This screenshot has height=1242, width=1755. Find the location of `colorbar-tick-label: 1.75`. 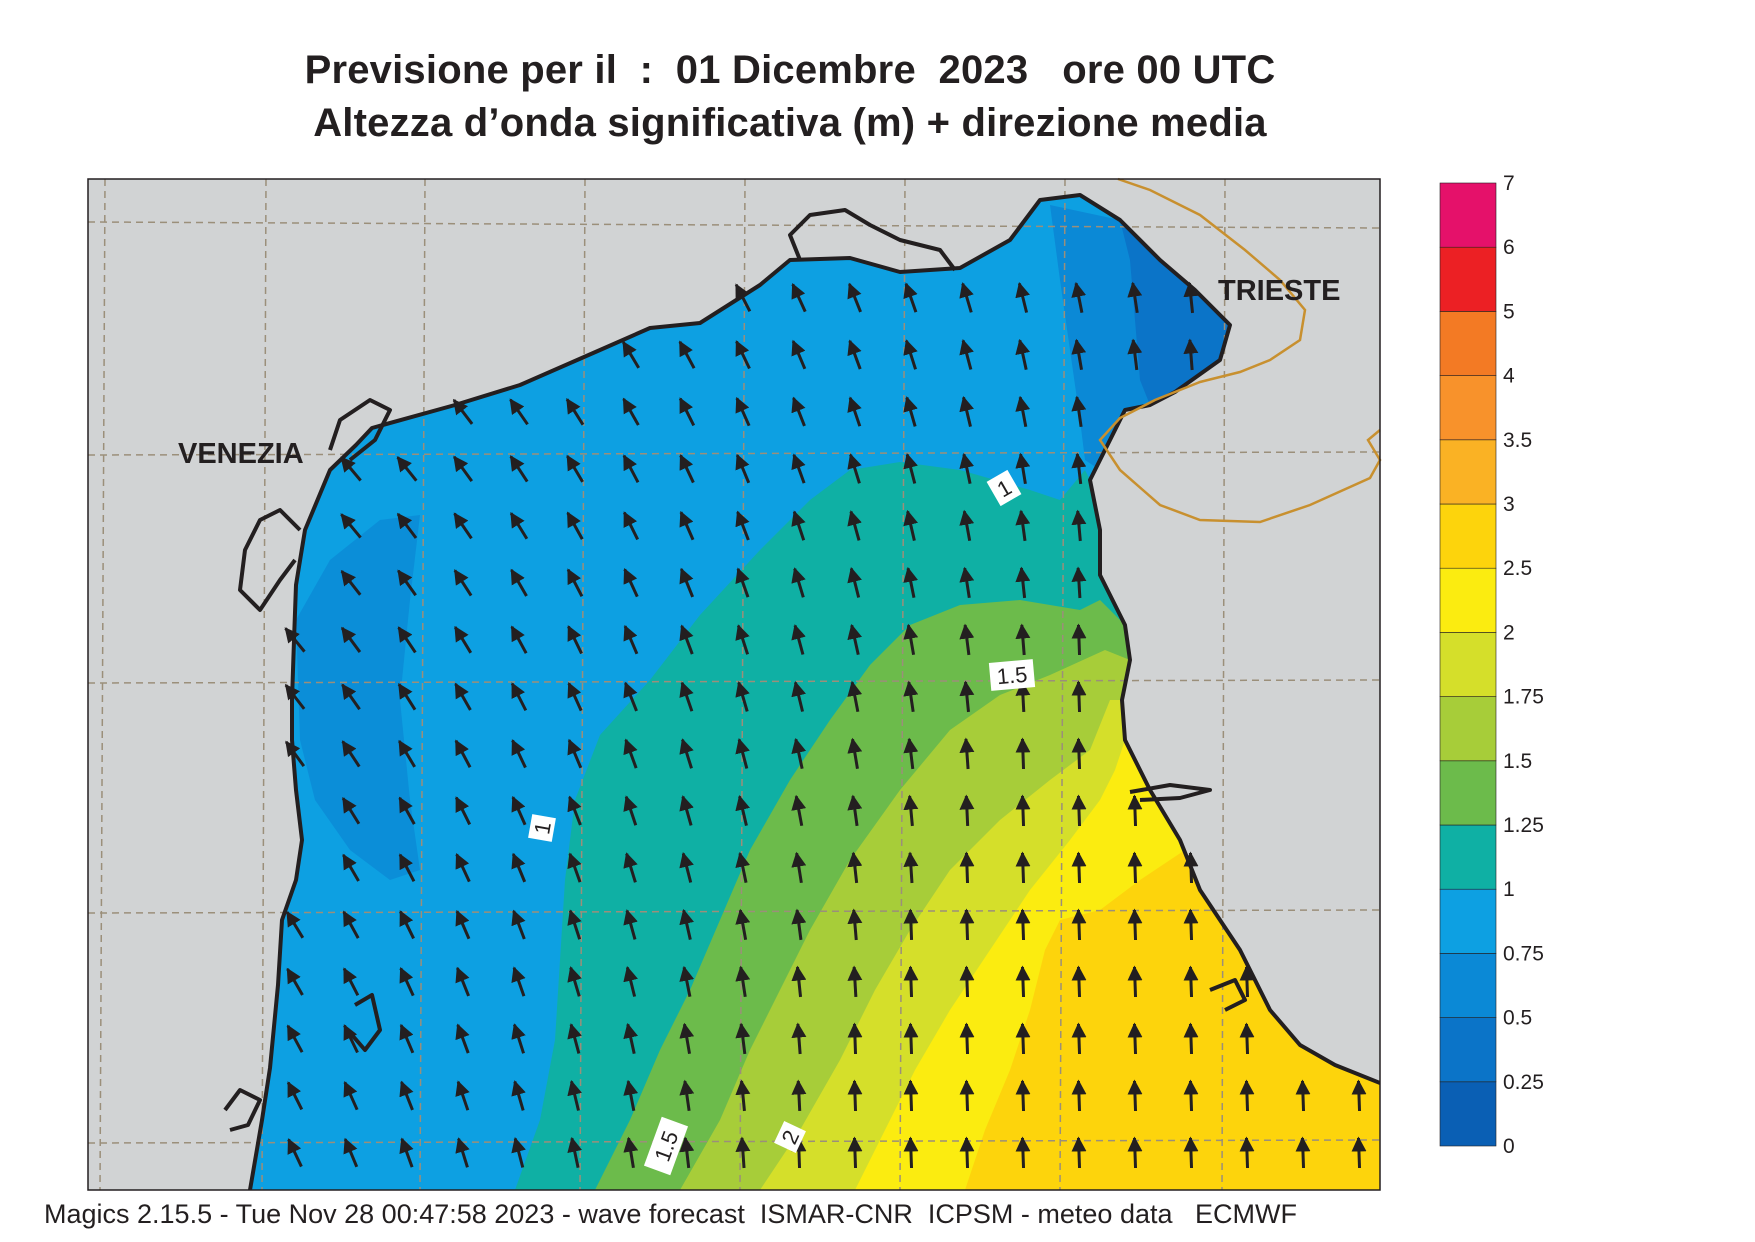

colorbar-tick-label: 1.75 is located at coordinates (1523, 697).